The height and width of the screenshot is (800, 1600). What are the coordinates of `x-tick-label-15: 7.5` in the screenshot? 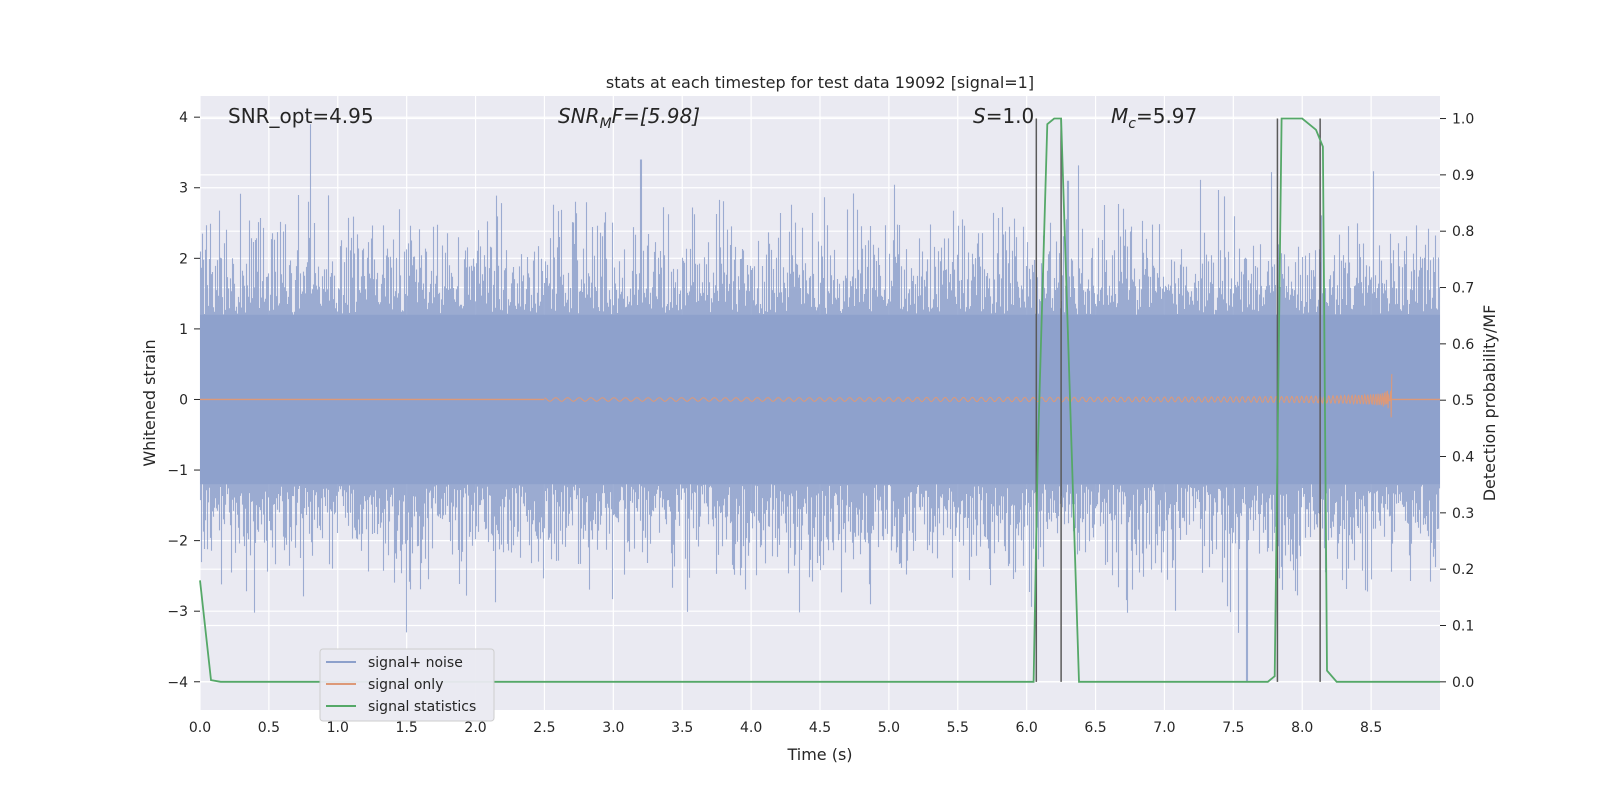 It's located at (1233, 728).